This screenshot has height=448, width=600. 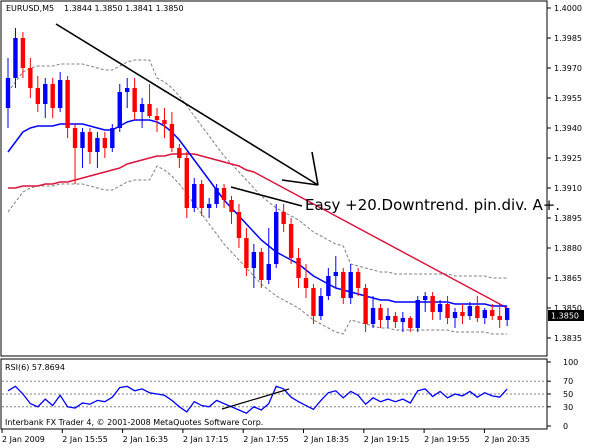 I want to click on price-axis-label: 1.4000, so click(x=568, y=8).